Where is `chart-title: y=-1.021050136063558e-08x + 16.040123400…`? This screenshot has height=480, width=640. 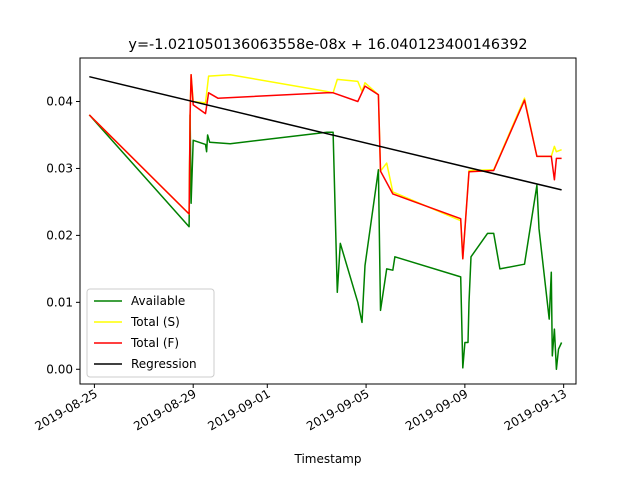
chart-title: y=-1.021050136063558e-08x + 16.040123400… is located at coordinates (327, 45).